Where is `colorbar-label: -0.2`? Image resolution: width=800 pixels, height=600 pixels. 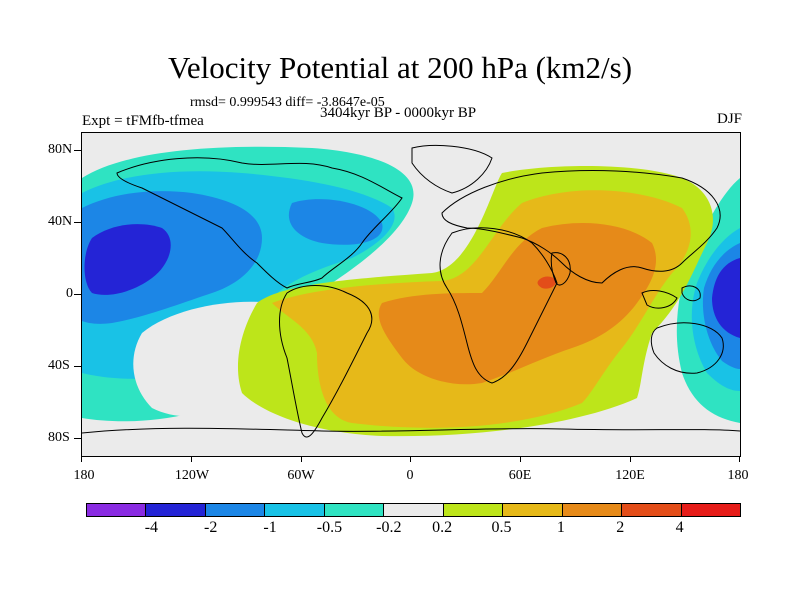 colorbar-label: -0.2 is located at coordinates (389, 527).